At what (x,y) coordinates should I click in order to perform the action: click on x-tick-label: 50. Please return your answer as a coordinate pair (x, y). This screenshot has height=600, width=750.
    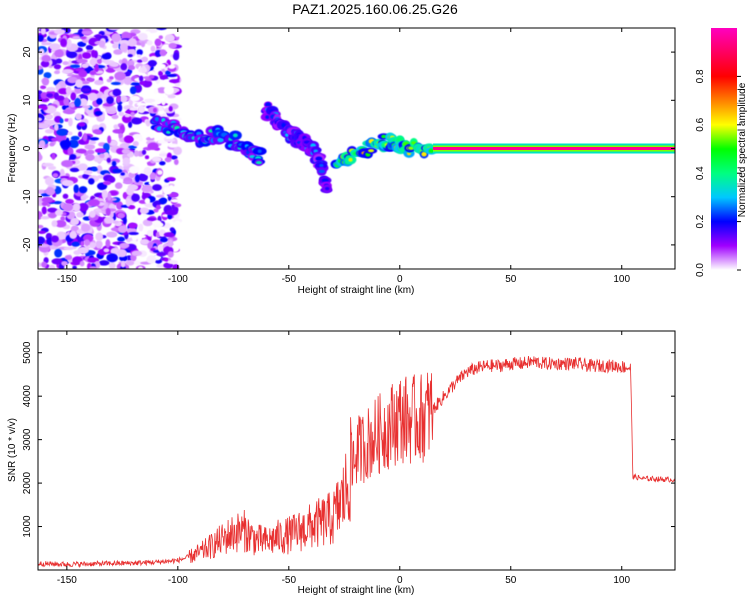
    Looking at the image, I should click on (511, 580).